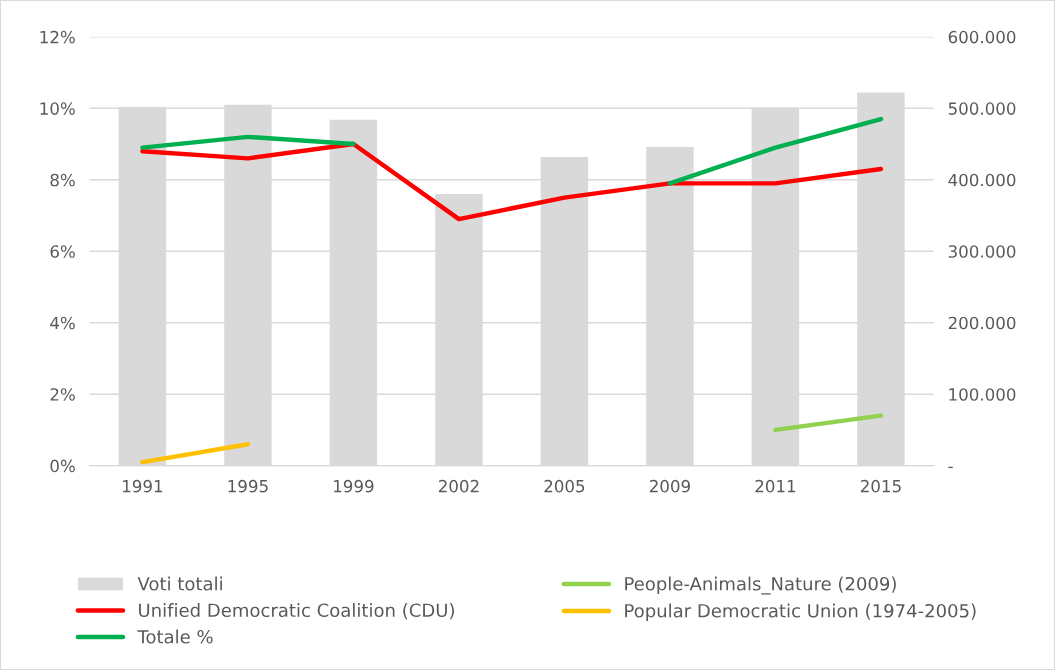 The width and height of the screenshot is (1055, 670). I want to click on y2-tick-label: 500.000, so click(982, 108).